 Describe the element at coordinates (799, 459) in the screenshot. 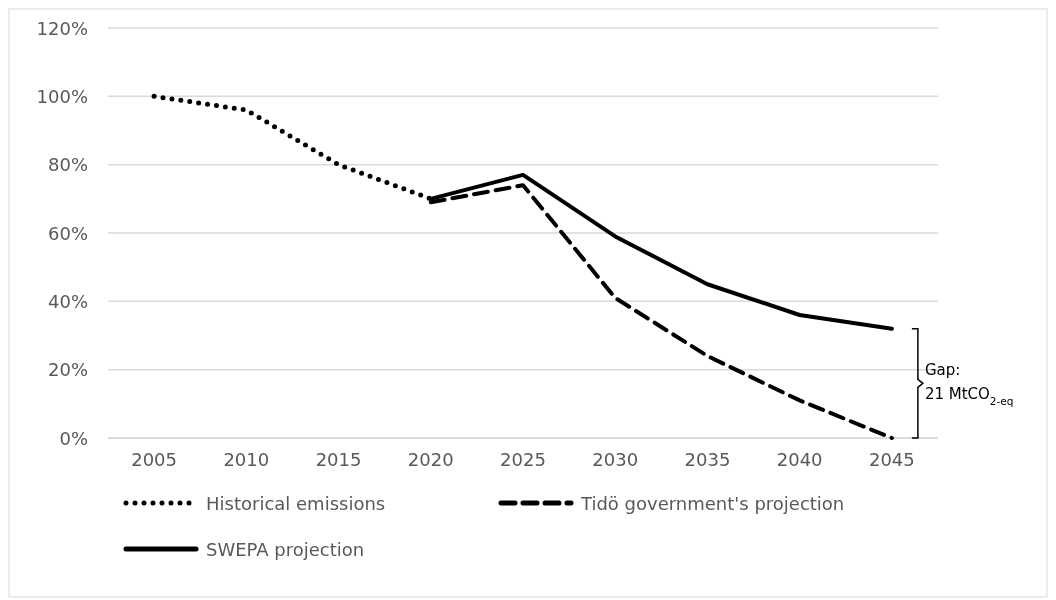

I see `x-tick-label: 2040` at that location.